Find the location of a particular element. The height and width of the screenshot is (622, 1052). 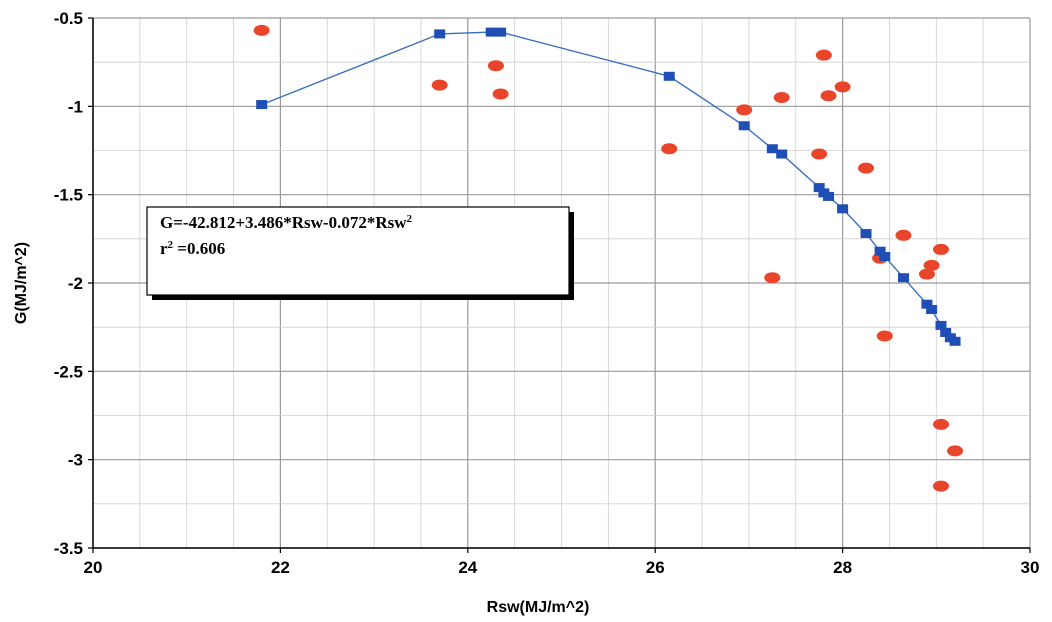

x-tick-label: 30 is located at coordinates (1030, 567).